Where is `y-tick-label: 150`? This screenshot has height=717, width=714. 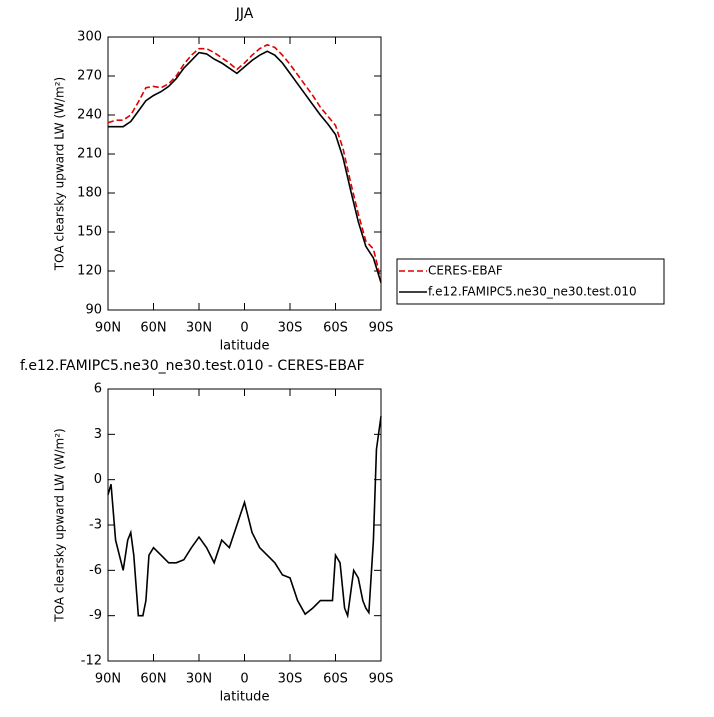
y-tick-label: 150 is located at coordinates (89, 232).